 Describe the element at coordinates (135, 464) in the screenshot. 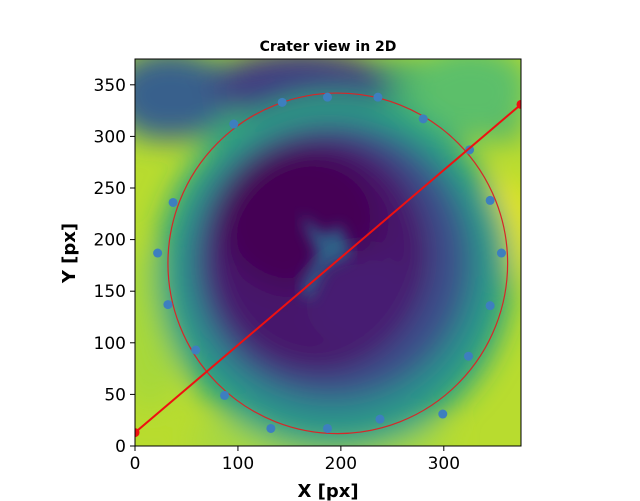

I see `x-tick-label: 0` at that location.